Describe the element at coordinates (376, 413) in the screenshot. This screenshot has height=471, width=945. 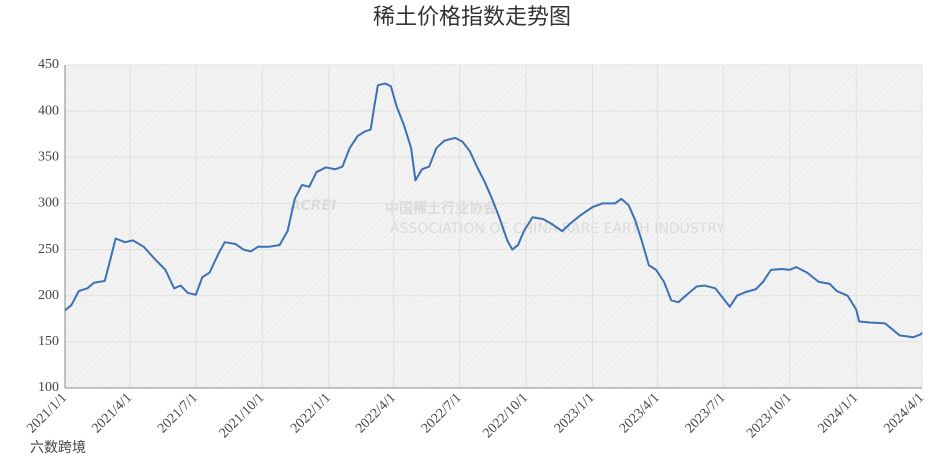
I see `x-tick-label: 2022/4/1` at that location.